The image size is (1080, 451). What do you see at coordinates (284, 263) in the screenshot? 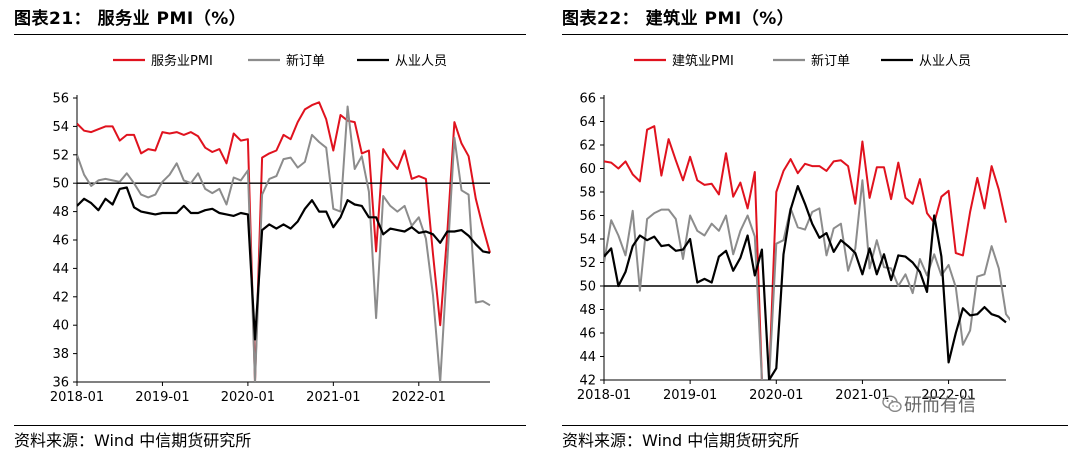
I see `series-line` at bounding box center [284, 263].